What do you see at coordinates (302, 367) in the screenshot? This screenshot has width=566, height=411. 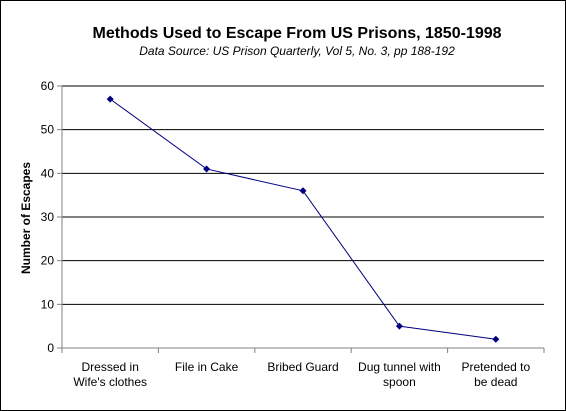 I see `x-tick-label-2: Bribed Guard` at bounding box center [302, 367].